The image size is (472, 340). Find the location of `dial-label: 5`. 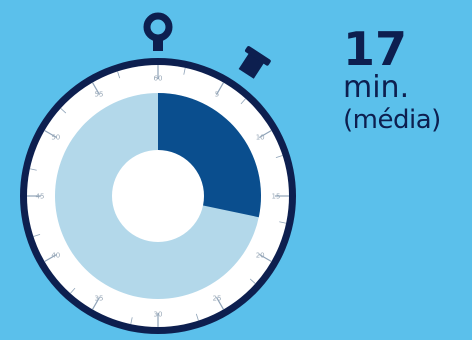

dial-label: 5 is located at coordinates (217, 94).